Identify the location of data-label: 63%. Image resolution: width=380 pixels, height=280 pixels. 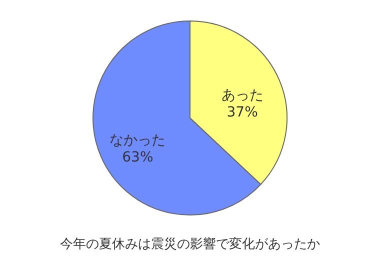
(138, 158).